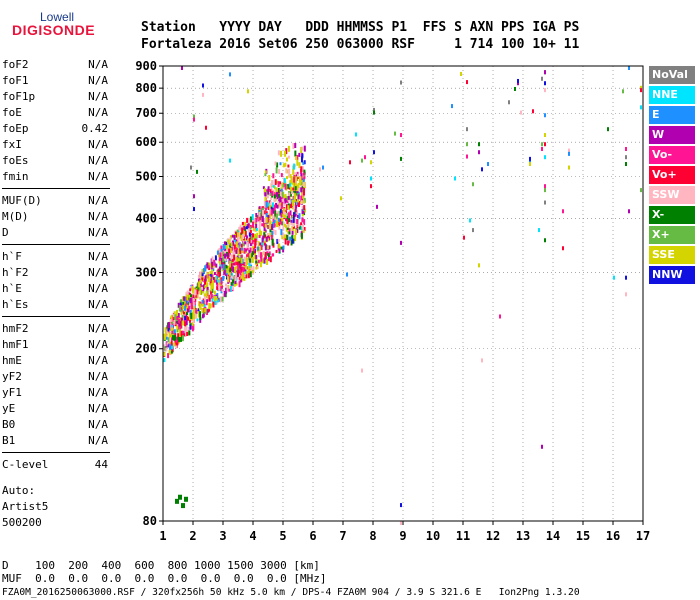 The height and width of the screenshot is (600, 700). What do you see at coordinates (12, 360) in the screenshot?
I see `param-label: hmE` at bounding box center [12, 360].